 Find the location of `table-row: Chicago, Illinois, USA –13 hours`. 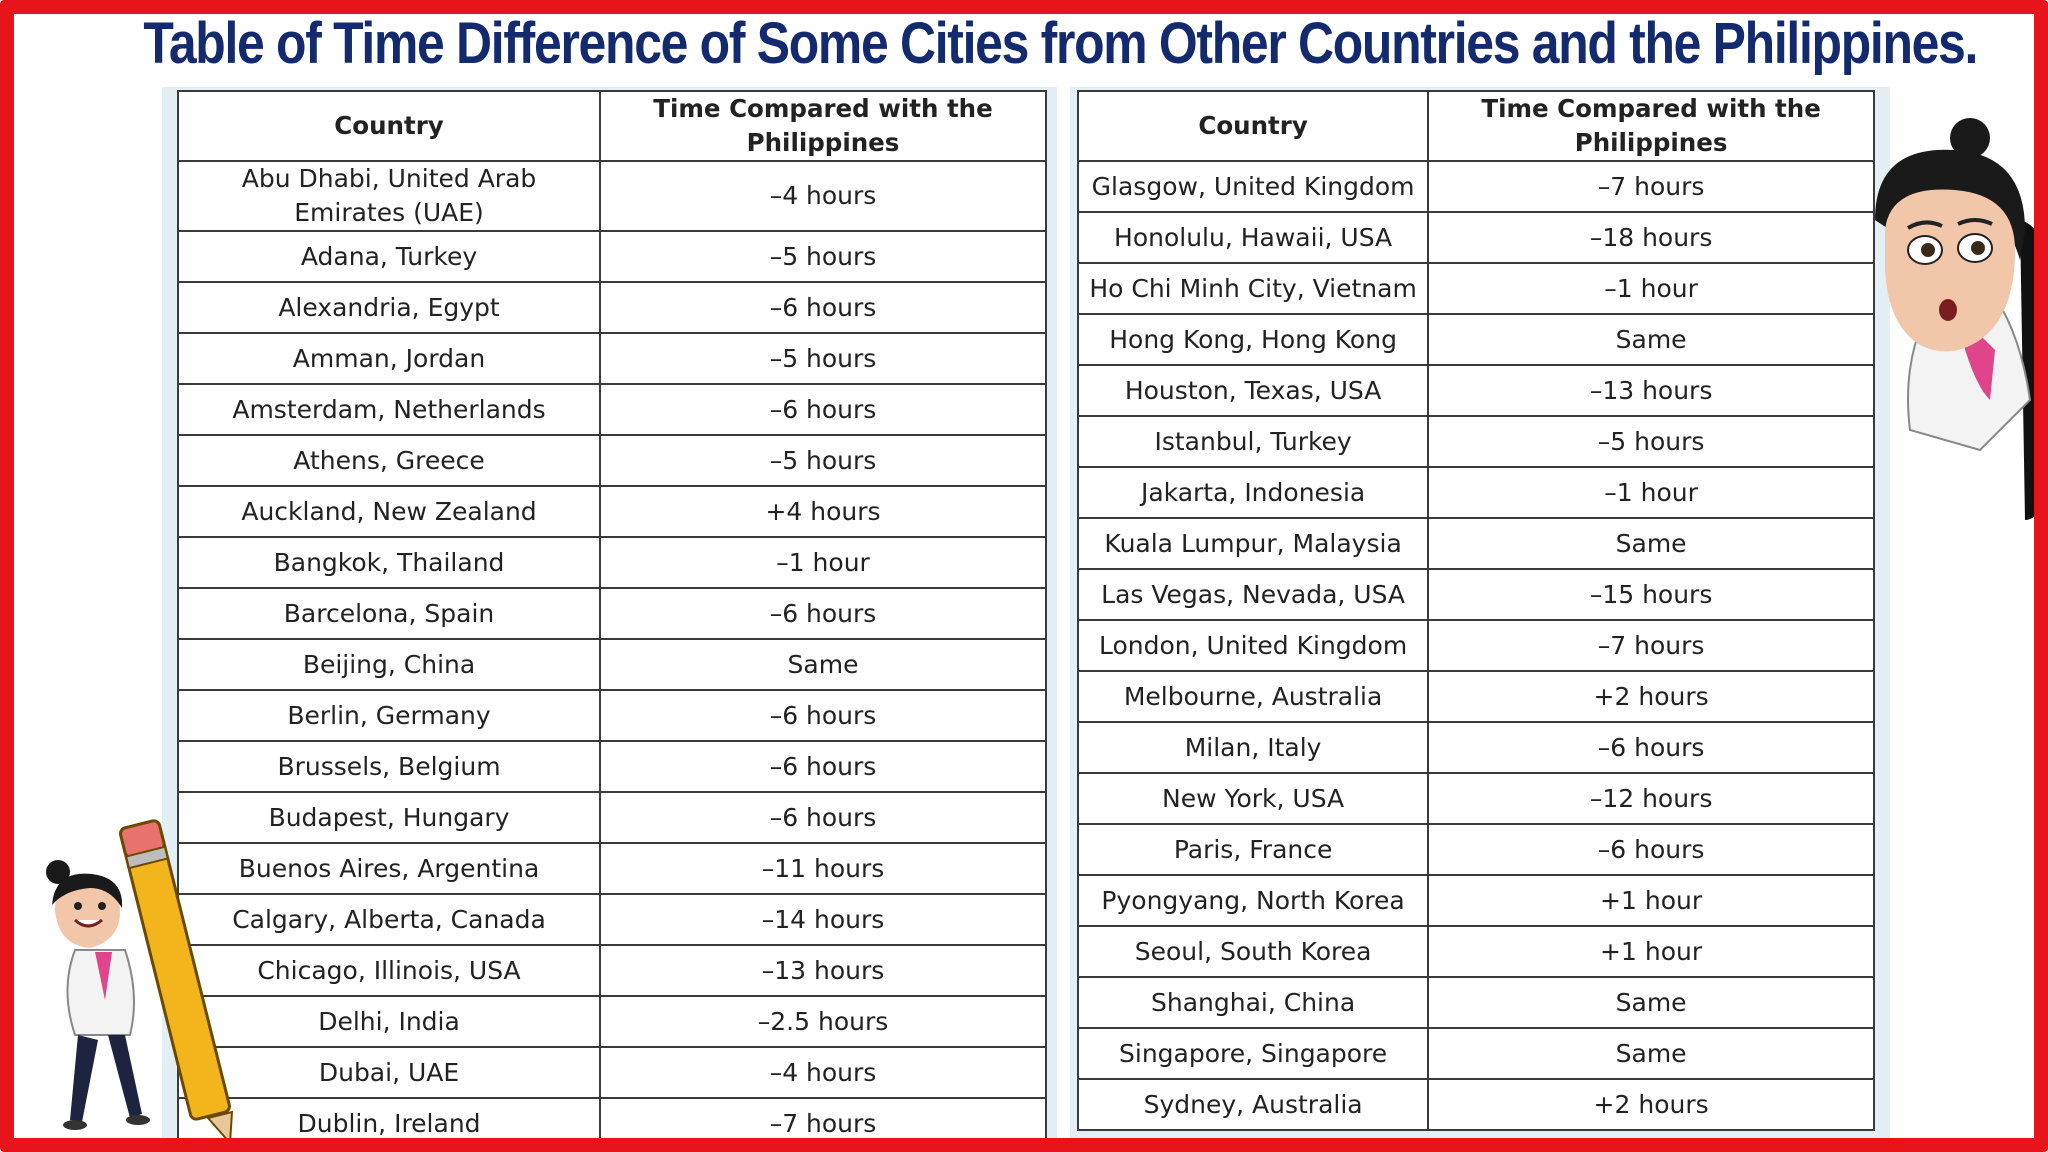

table-row: Chicago, Illinois, USA –13 hours is located at coordinates (611, 970).